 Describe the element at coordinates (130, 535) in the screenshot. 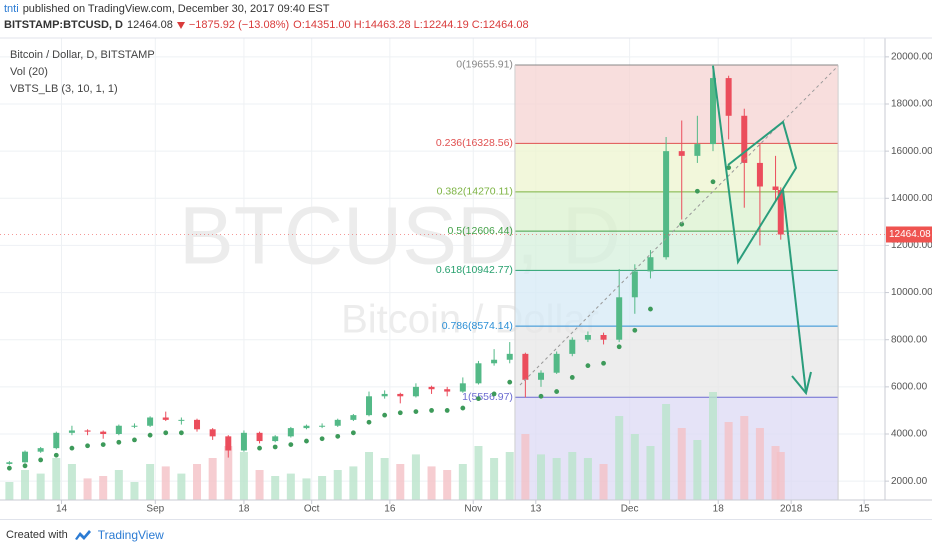

I see `brand: TradingView` at that location.